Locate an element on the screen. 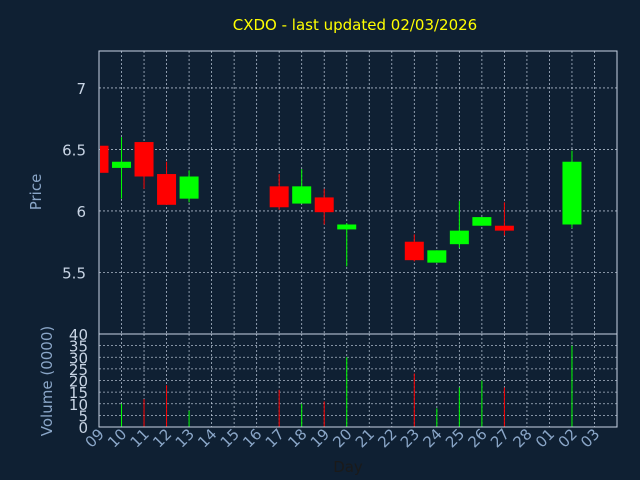 This screenshot has height=480, width=640. price-tick-label: 7 is located at coordinates (81, 89).